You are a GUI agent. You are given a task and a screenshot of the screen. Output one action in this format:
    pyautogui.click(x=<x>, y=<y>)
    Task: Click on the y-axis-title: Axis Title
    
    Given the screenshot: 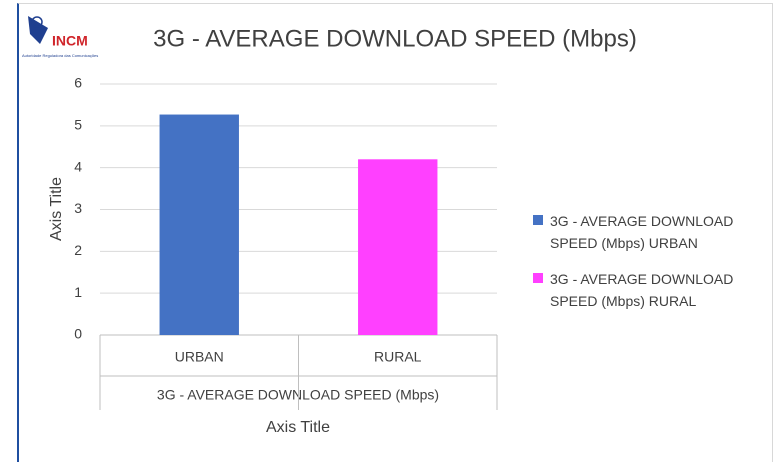 What is the action you would take?
    pyautogui.click(x=56, y=209)
    